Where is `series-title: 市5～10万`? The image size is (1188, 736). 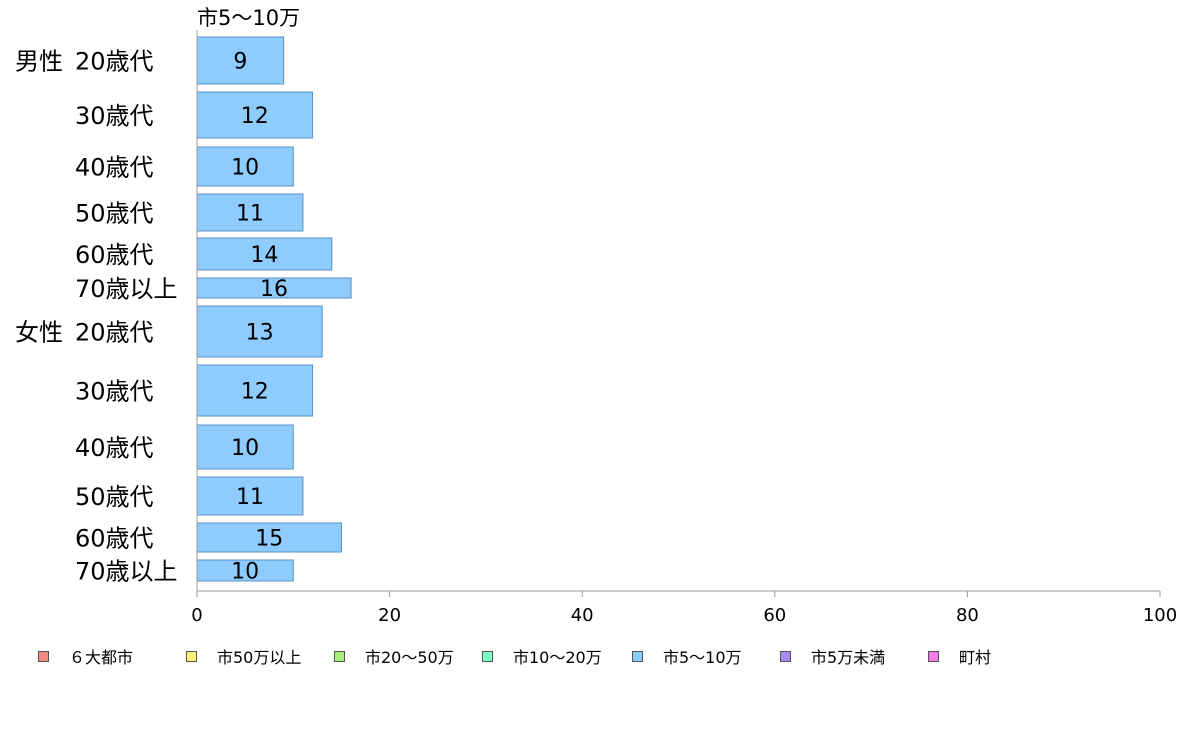
series-title: 市5～10万 is located at coordinates (248, 18).